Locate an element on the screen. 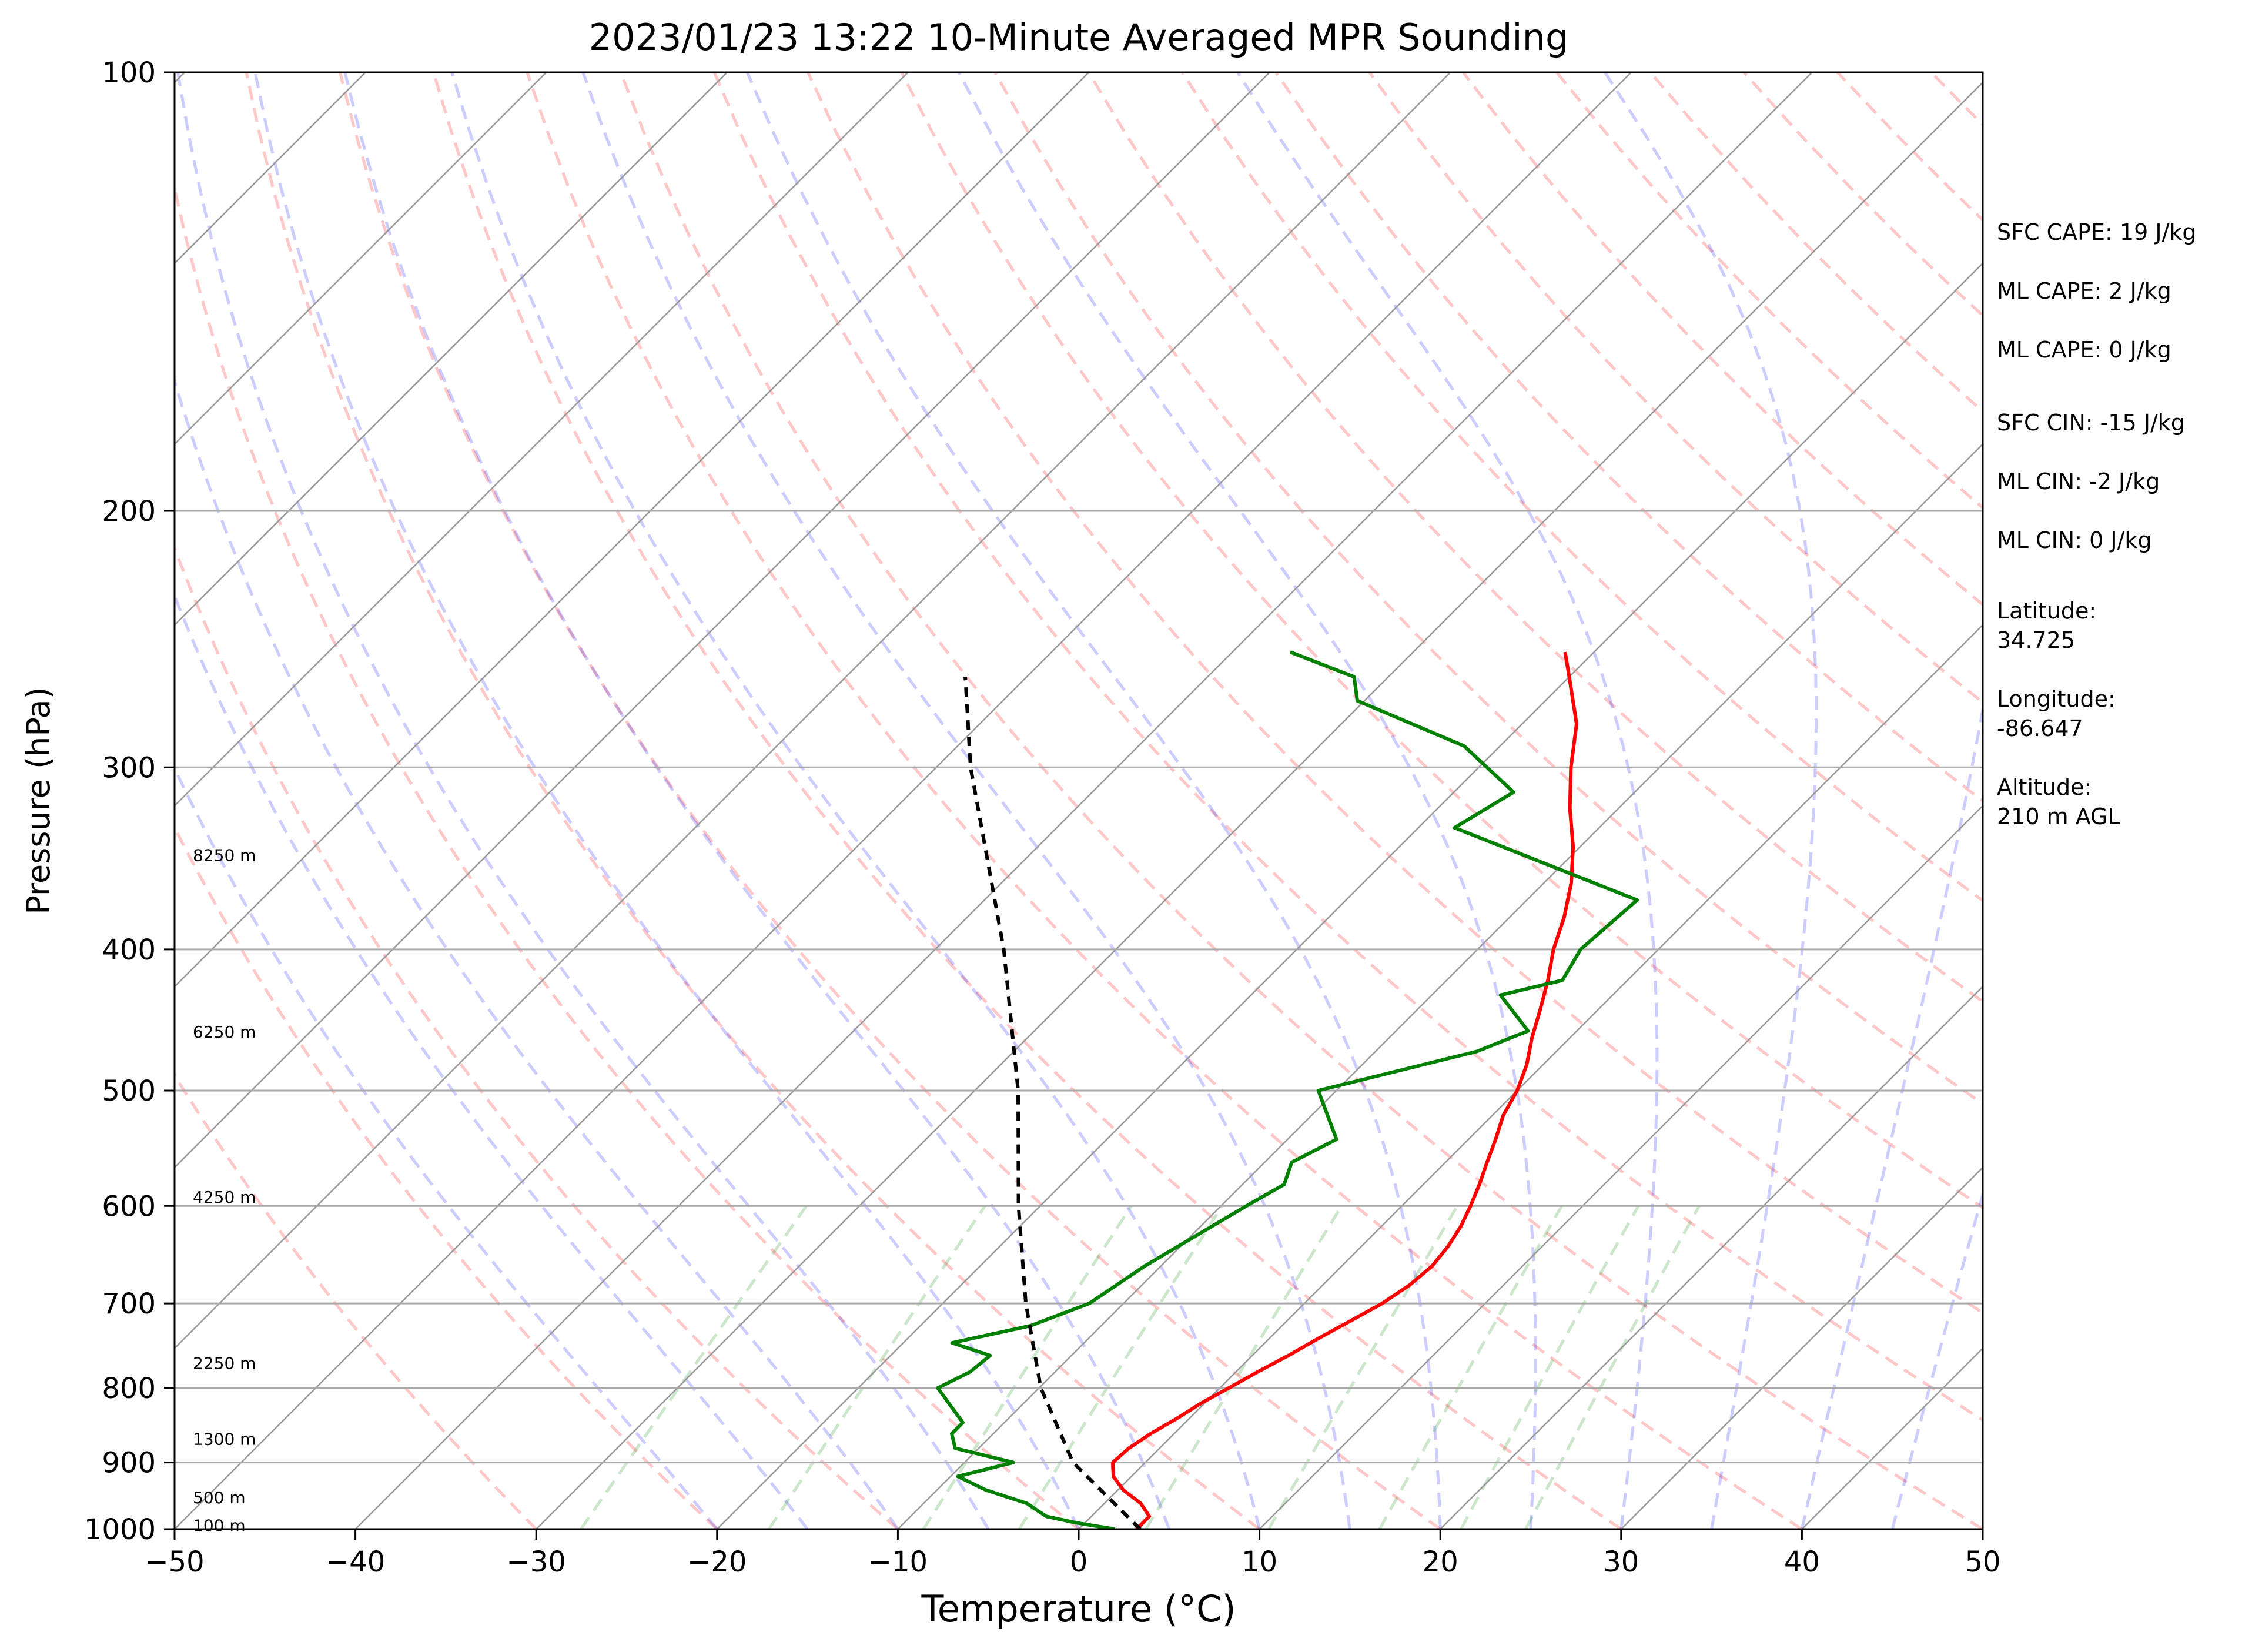 The image size is (2242, 1652). x-axis-ticks: −50 −40 −30 −20 −10 0 10 20 30 40 50 is located at coordinates (1073, 1554).